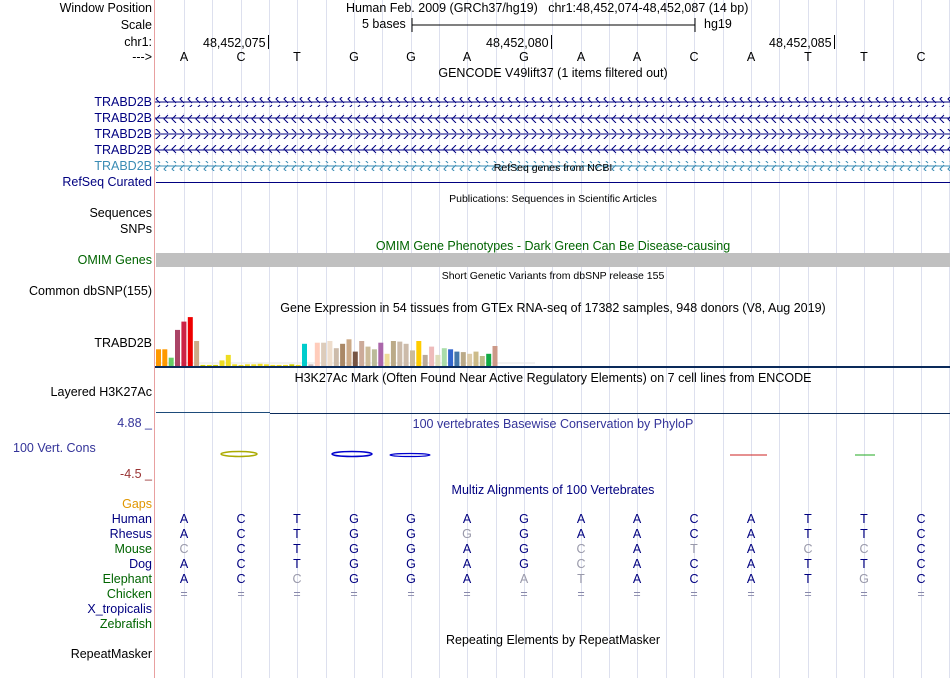  Describe the element at coordinates (131, 519) in the screenshot. I see `species-label-human: Human` at that location.